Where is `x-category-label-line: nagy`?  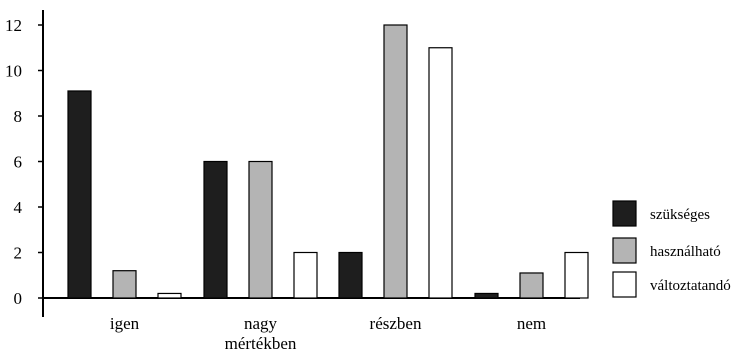
x-category-label-line: nagy is located at coordinates (261, 323).